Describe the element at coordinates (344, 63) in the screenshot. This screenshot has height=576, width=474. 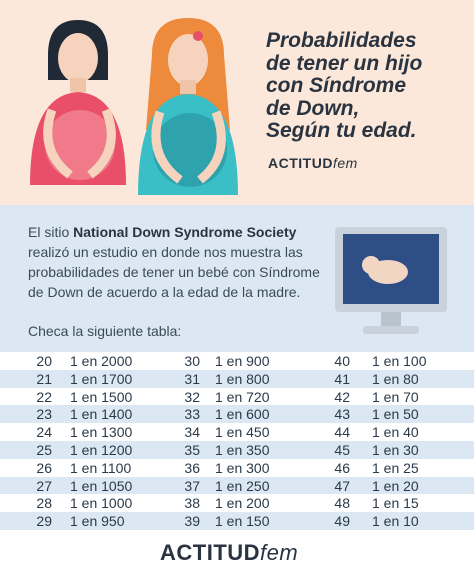
I see `title-line: de tener un hijo` at that location.